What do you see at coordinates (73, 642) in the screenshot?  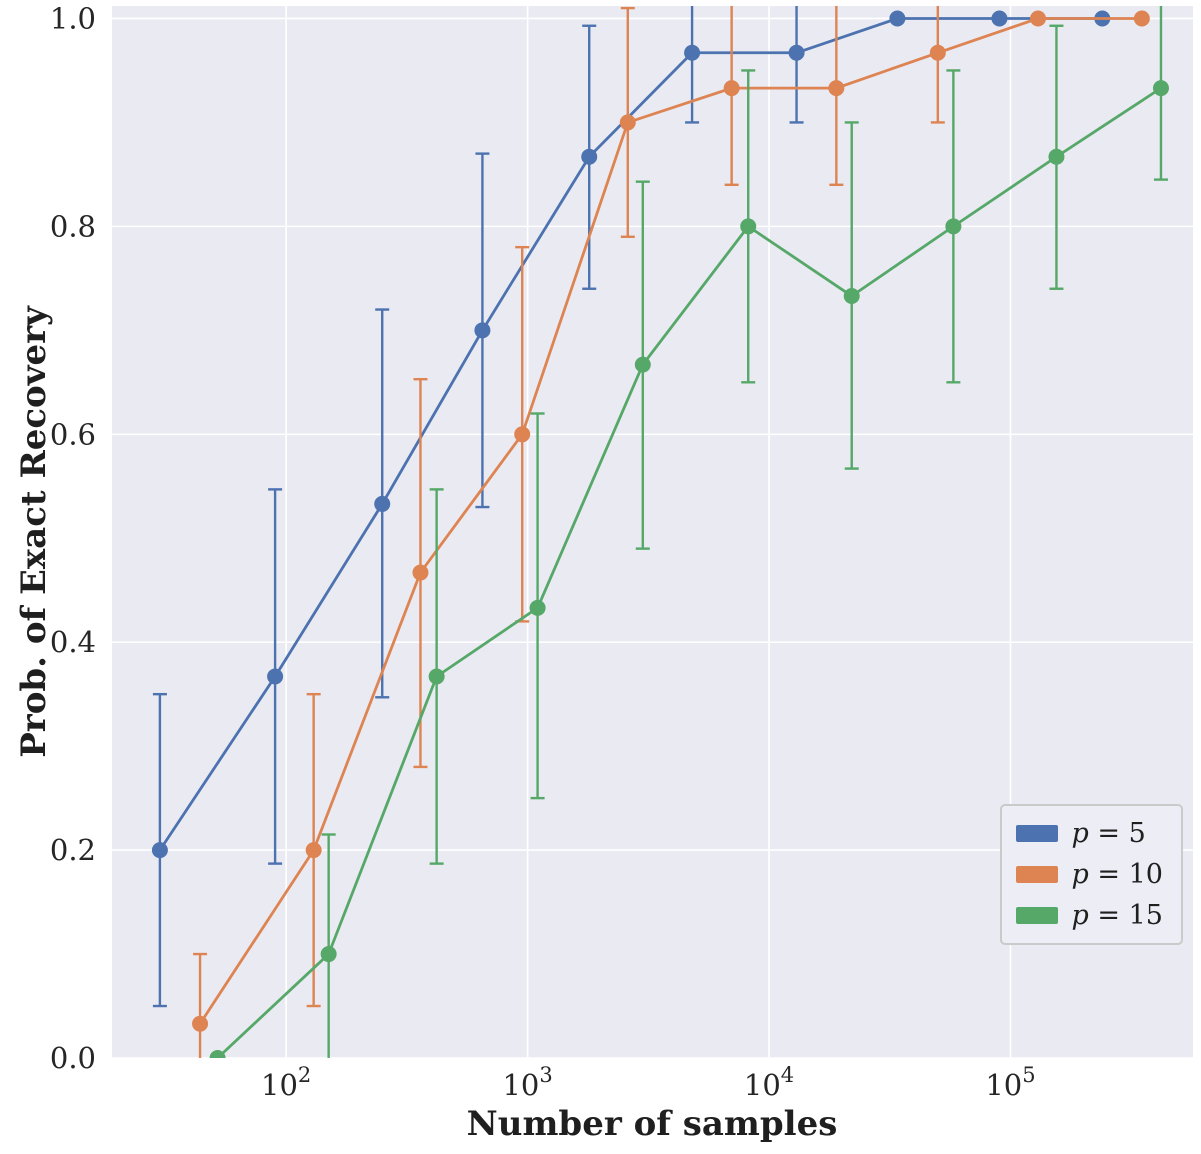 I see `y-tick-label: 0.4` at bounding box center [73, 642].